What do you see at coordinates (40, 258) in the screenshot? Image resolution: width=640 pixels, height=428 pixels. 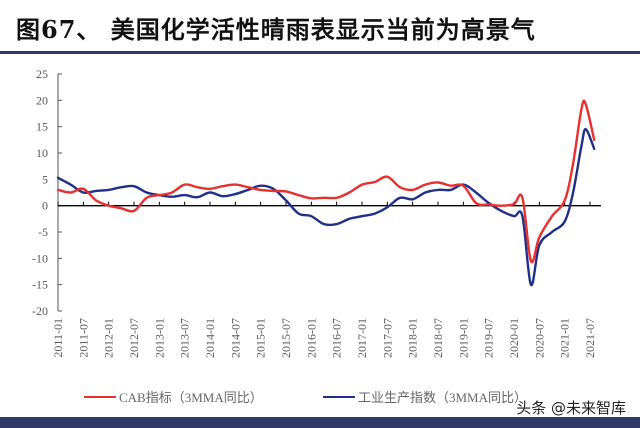 I see `y-tick-label: -10` at bounding box center [40, 258].